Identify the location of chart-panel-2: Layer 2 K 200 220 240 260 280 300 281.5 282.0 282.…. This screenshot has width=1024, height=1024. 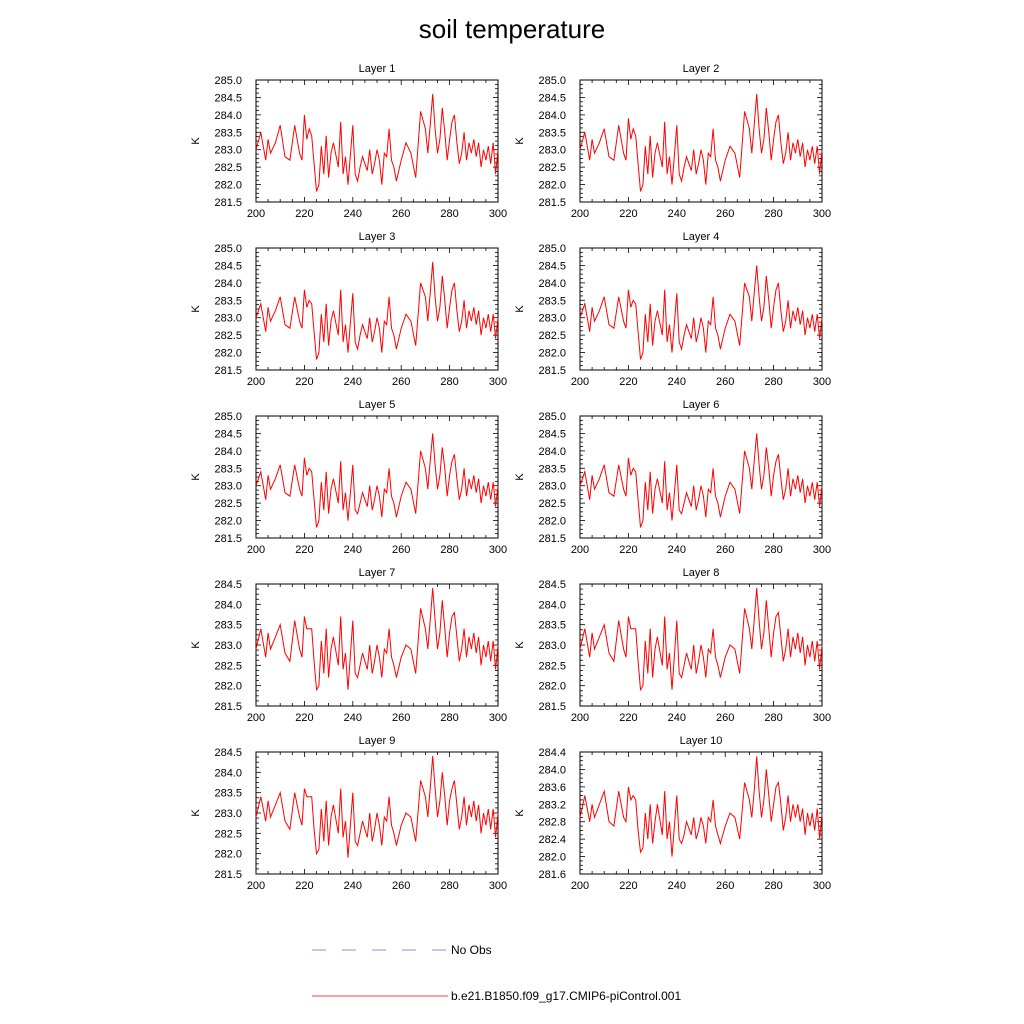
(672, 141).